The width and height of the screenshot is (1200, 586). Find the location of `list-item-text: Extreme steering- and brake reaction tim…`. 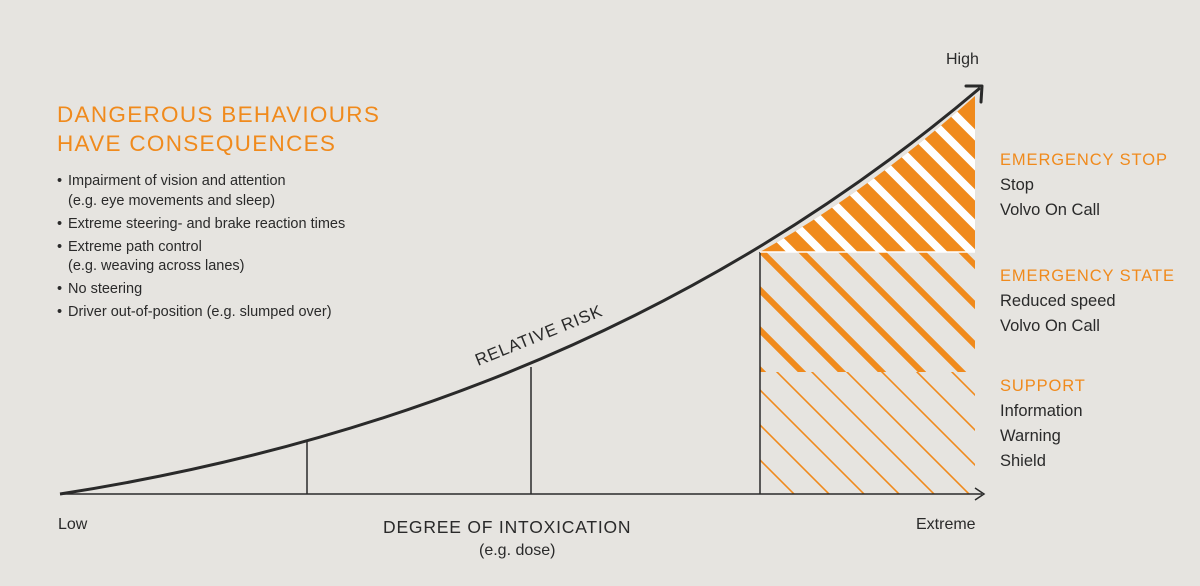

list-item-text: Extreme steering- and brake reaction tim… is located at coordinates (207, 223).